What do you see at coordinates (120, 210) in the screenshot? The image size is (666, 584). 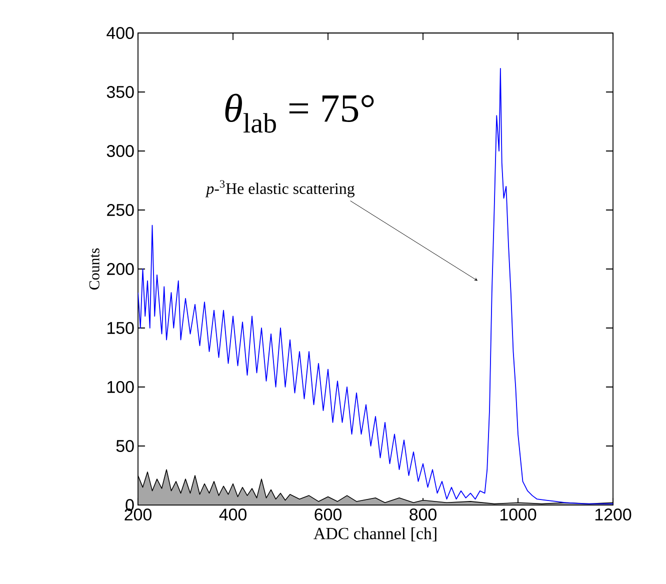 I see `y-tick-label: 250` at bounding box center [120, 210].